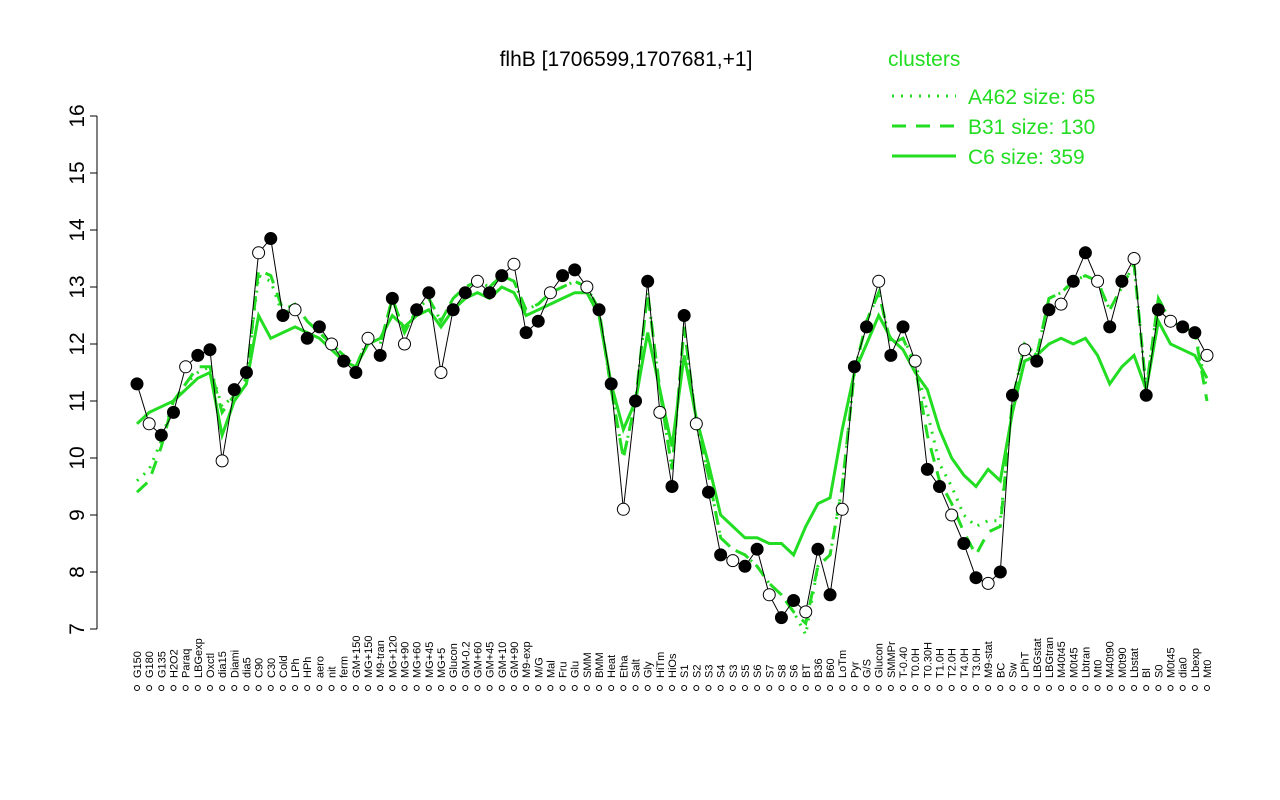 The image size is (1280, 800). What do you see at coordinates (381, 659) in the screenshot?
I see `x-tick-label: M9-tran` at bounding box center [381, 659].